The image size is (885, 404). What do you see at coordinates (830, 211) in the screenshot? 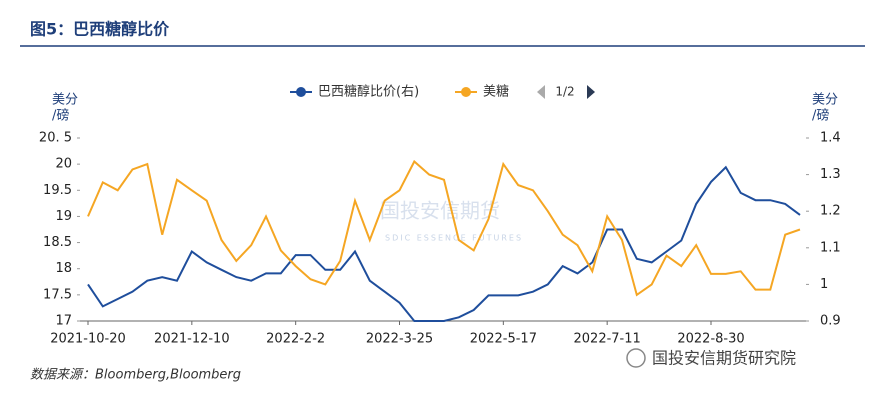
I see `y2-tick-label: 1.2` at bounding box center [830, 211].